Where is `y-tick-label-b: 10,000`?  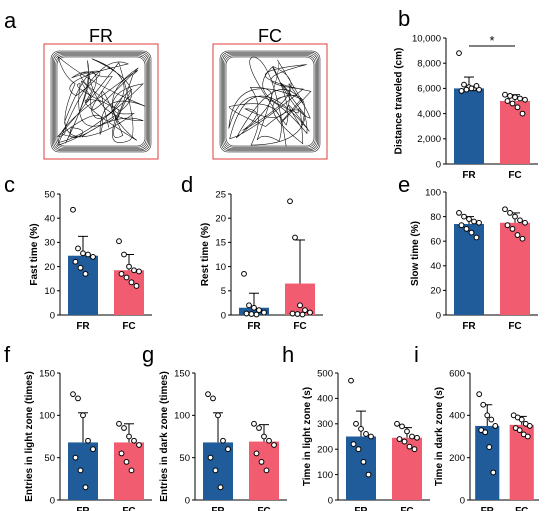
y-tick-label-b: 10,000 is located at coordinates (426, 38).